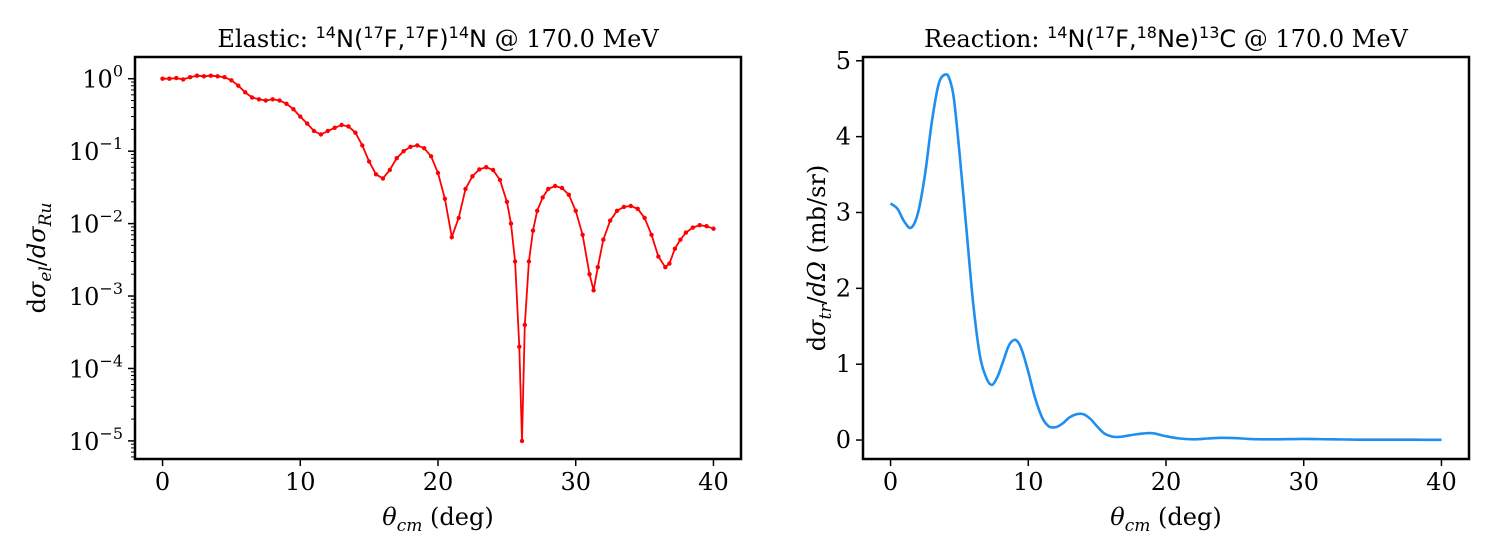  What do you see at coordinates (437, 519) in the screenshot?
I see `elastic-x-axis-label: θcm (deg)` at bounding box center [437, 519].